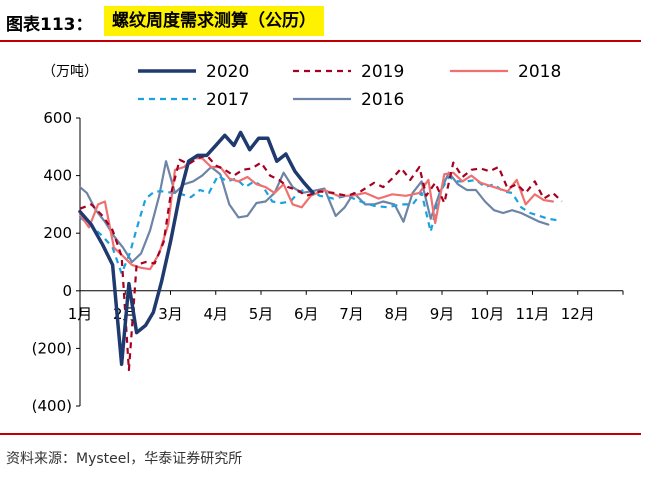  I want to click on legend-label-2019: 2019, so click(382, 72).